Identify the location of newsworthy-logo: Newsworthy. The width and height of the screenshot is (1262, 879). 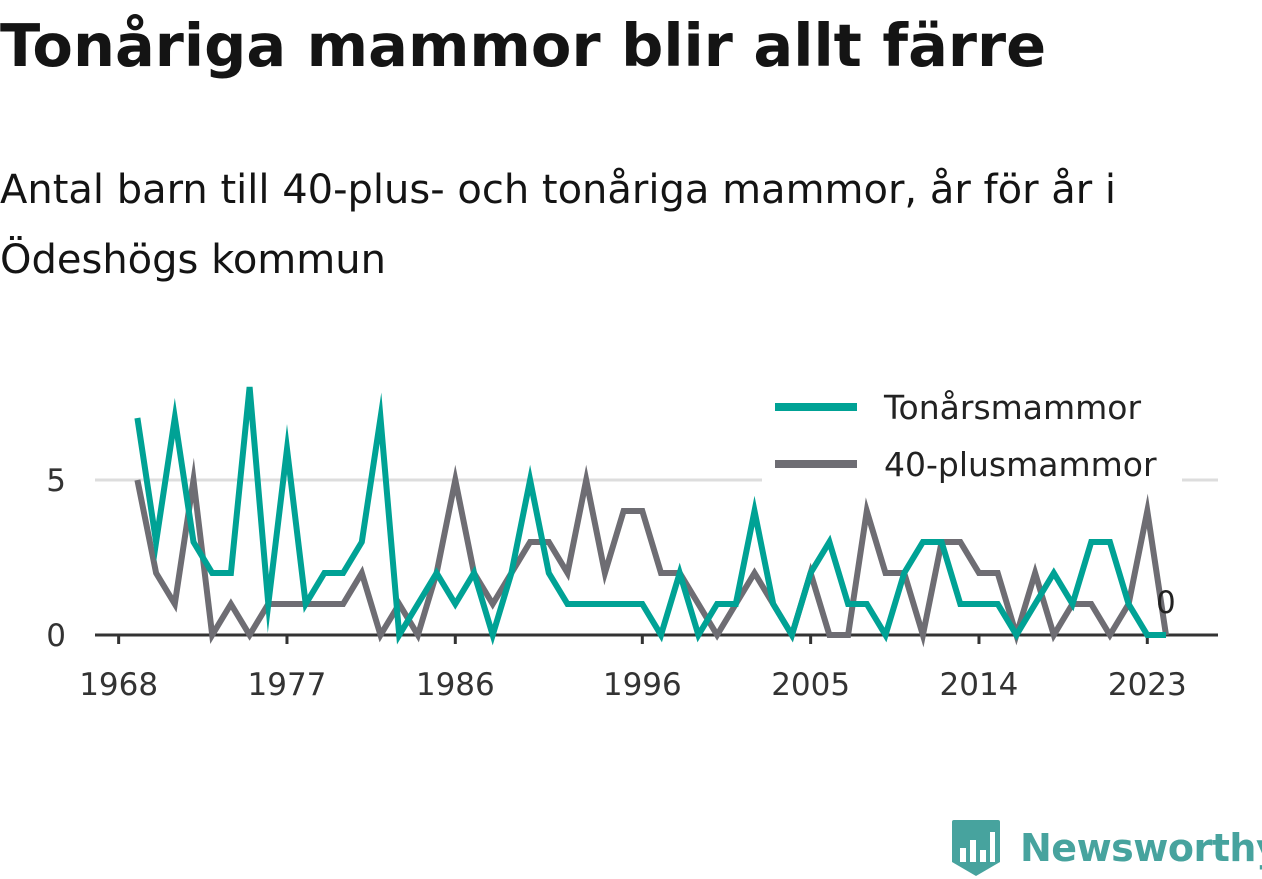
(1106, 848).